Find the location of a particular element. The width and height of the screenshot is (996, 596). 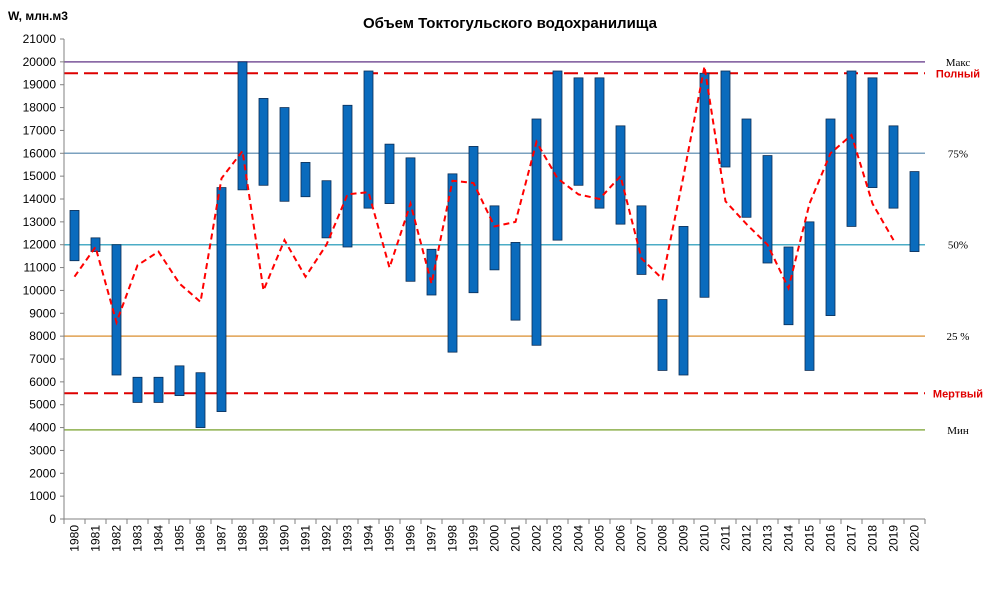

x-tick-label: 2019 is located at coordinates (894, 538).